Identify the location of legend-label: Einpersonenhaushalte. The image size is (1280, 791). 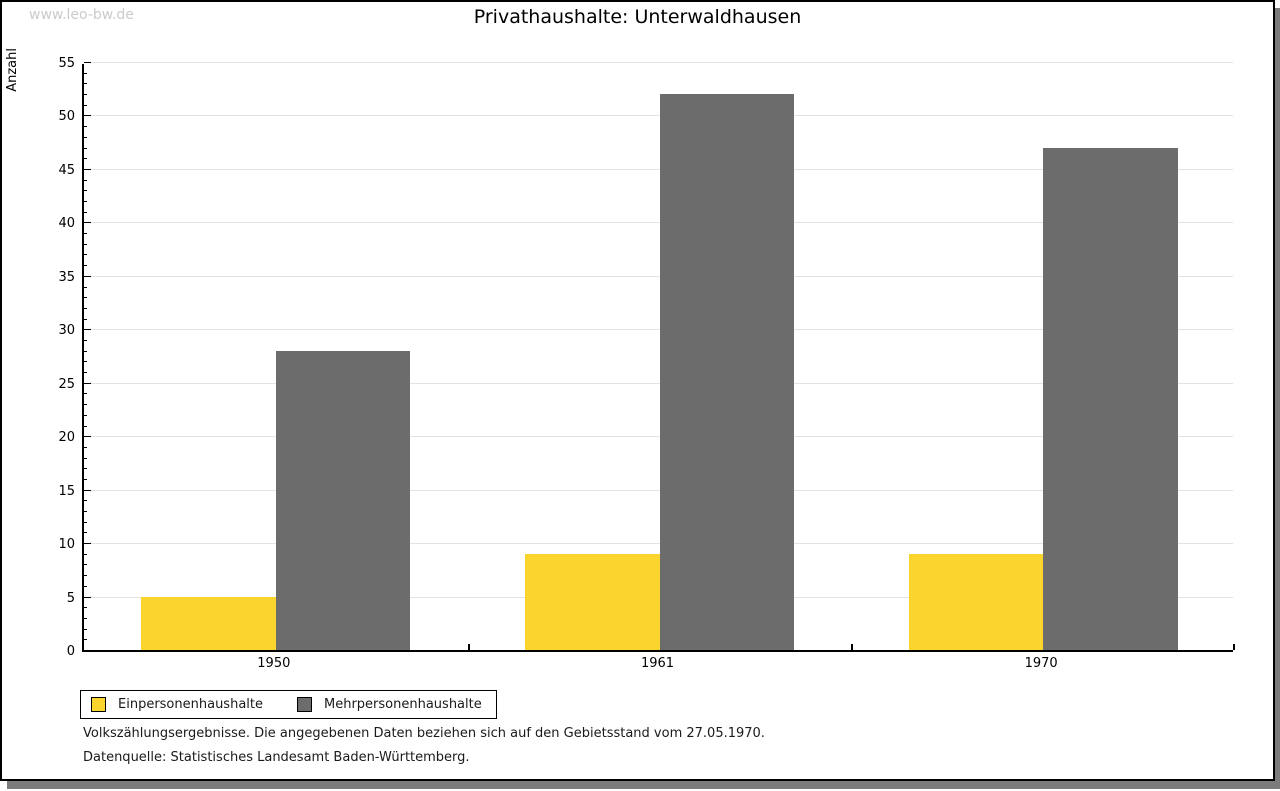
(190, 704).